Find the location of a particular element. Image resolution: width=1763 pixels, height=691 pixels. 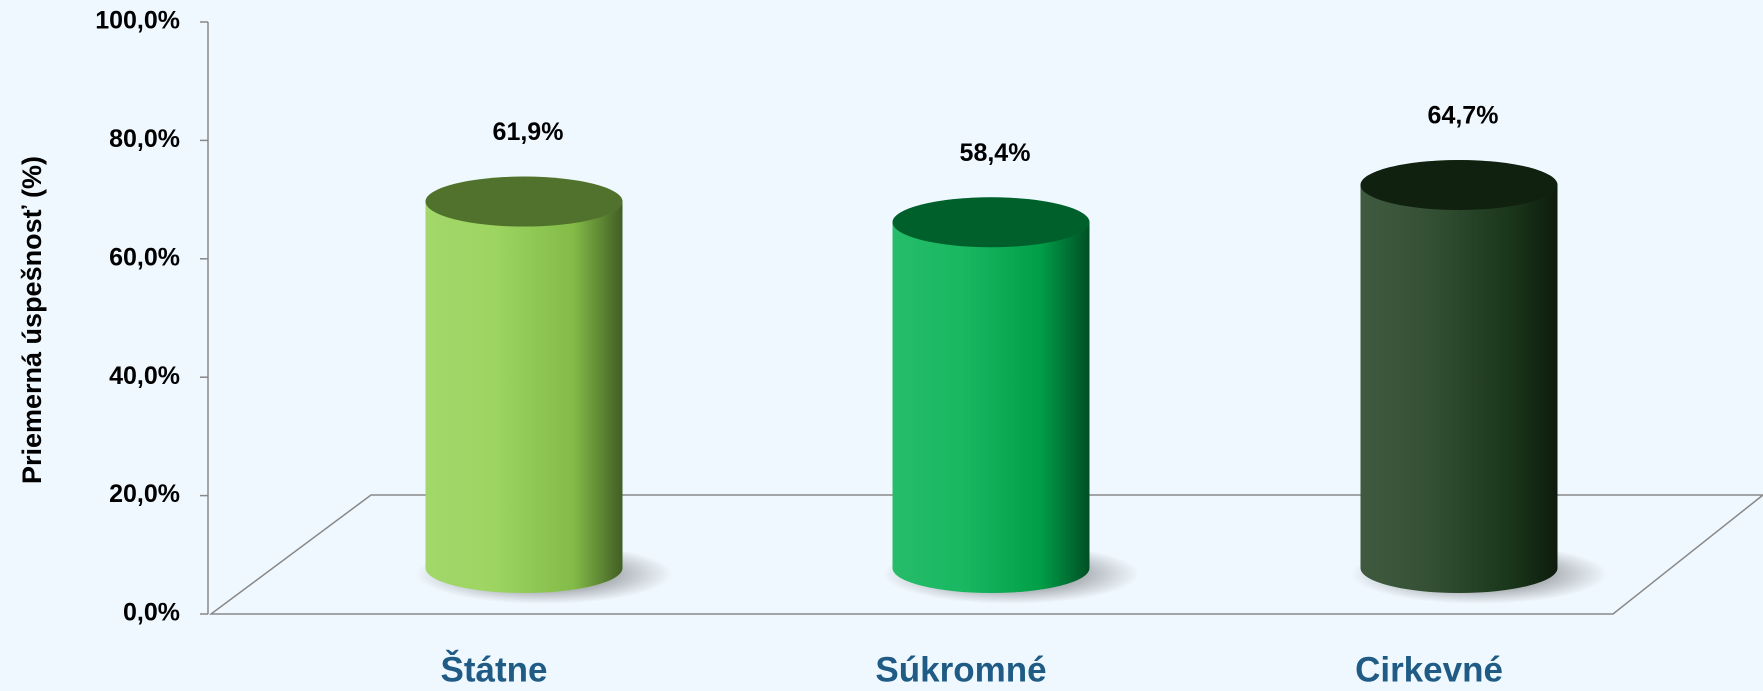

x-tick-label: Štátne is located at coordinates (494, 669).